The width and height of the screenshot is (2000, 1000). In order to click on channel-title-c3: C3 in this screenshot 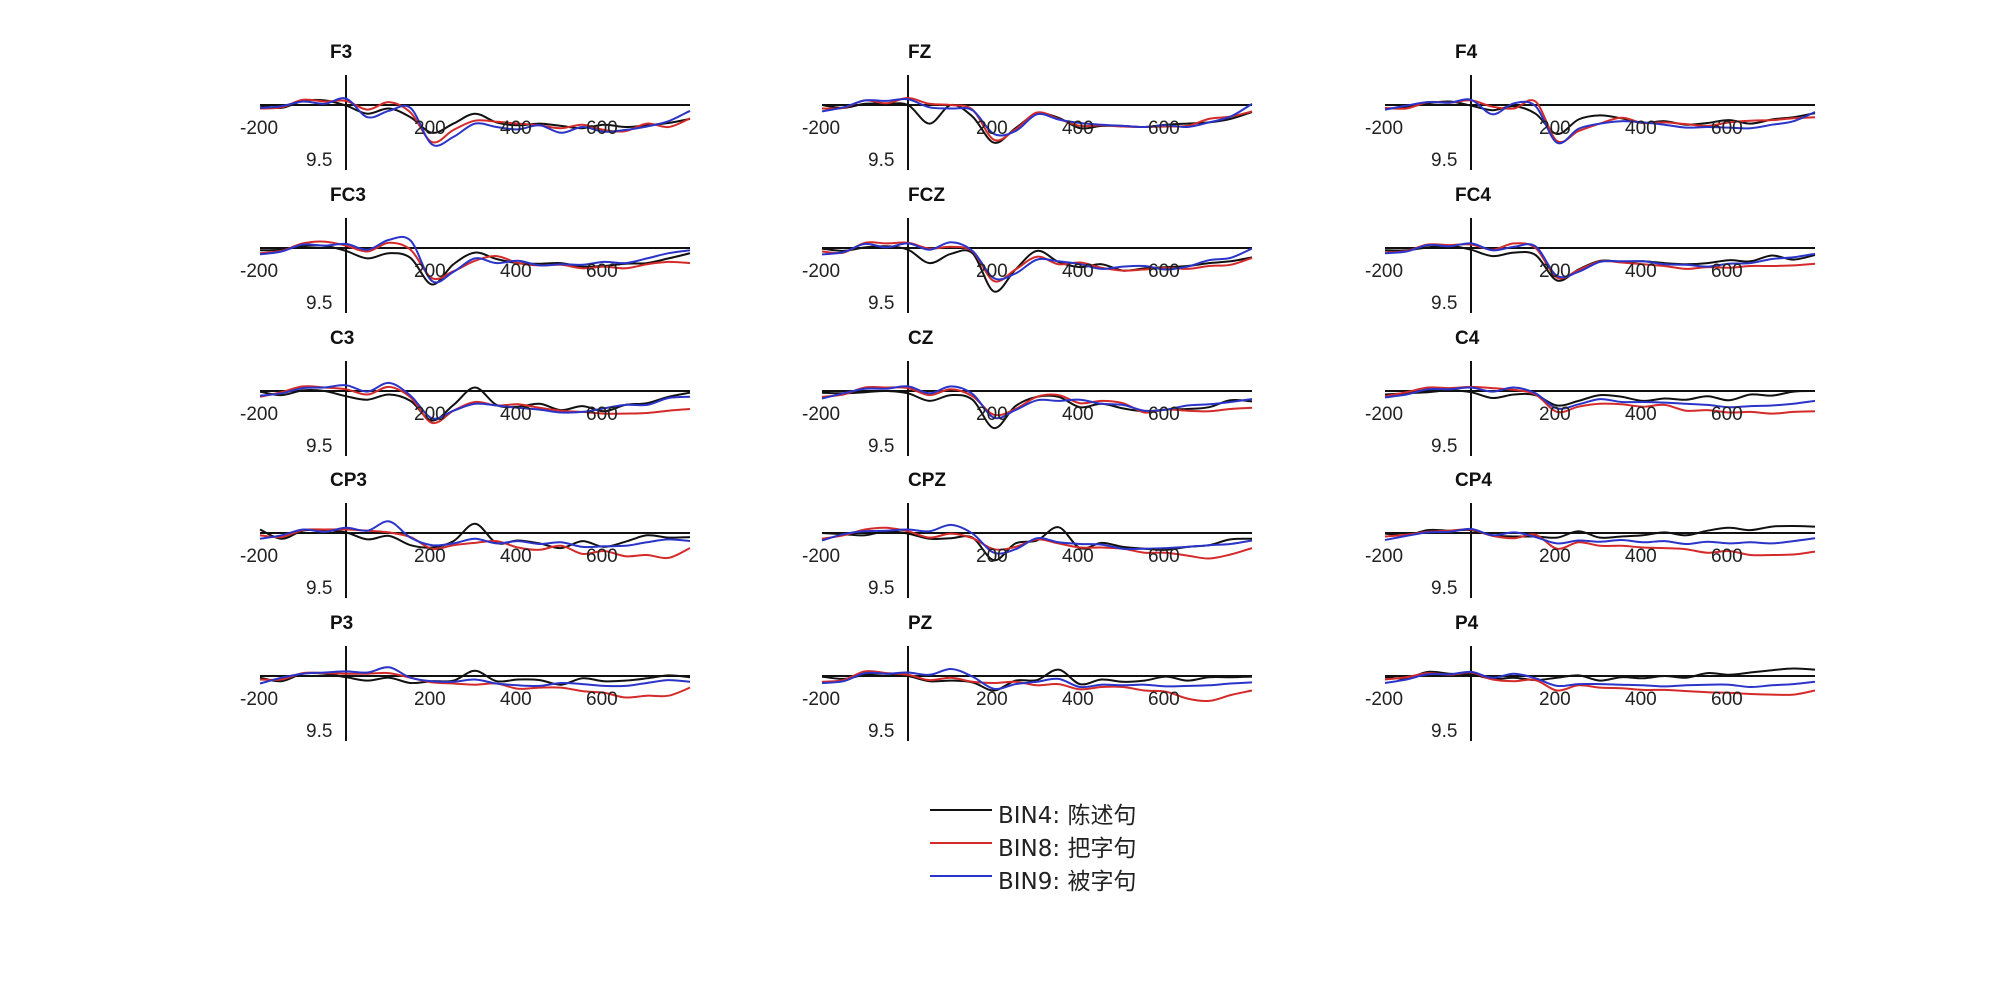, I will do `click(342, 338)`.